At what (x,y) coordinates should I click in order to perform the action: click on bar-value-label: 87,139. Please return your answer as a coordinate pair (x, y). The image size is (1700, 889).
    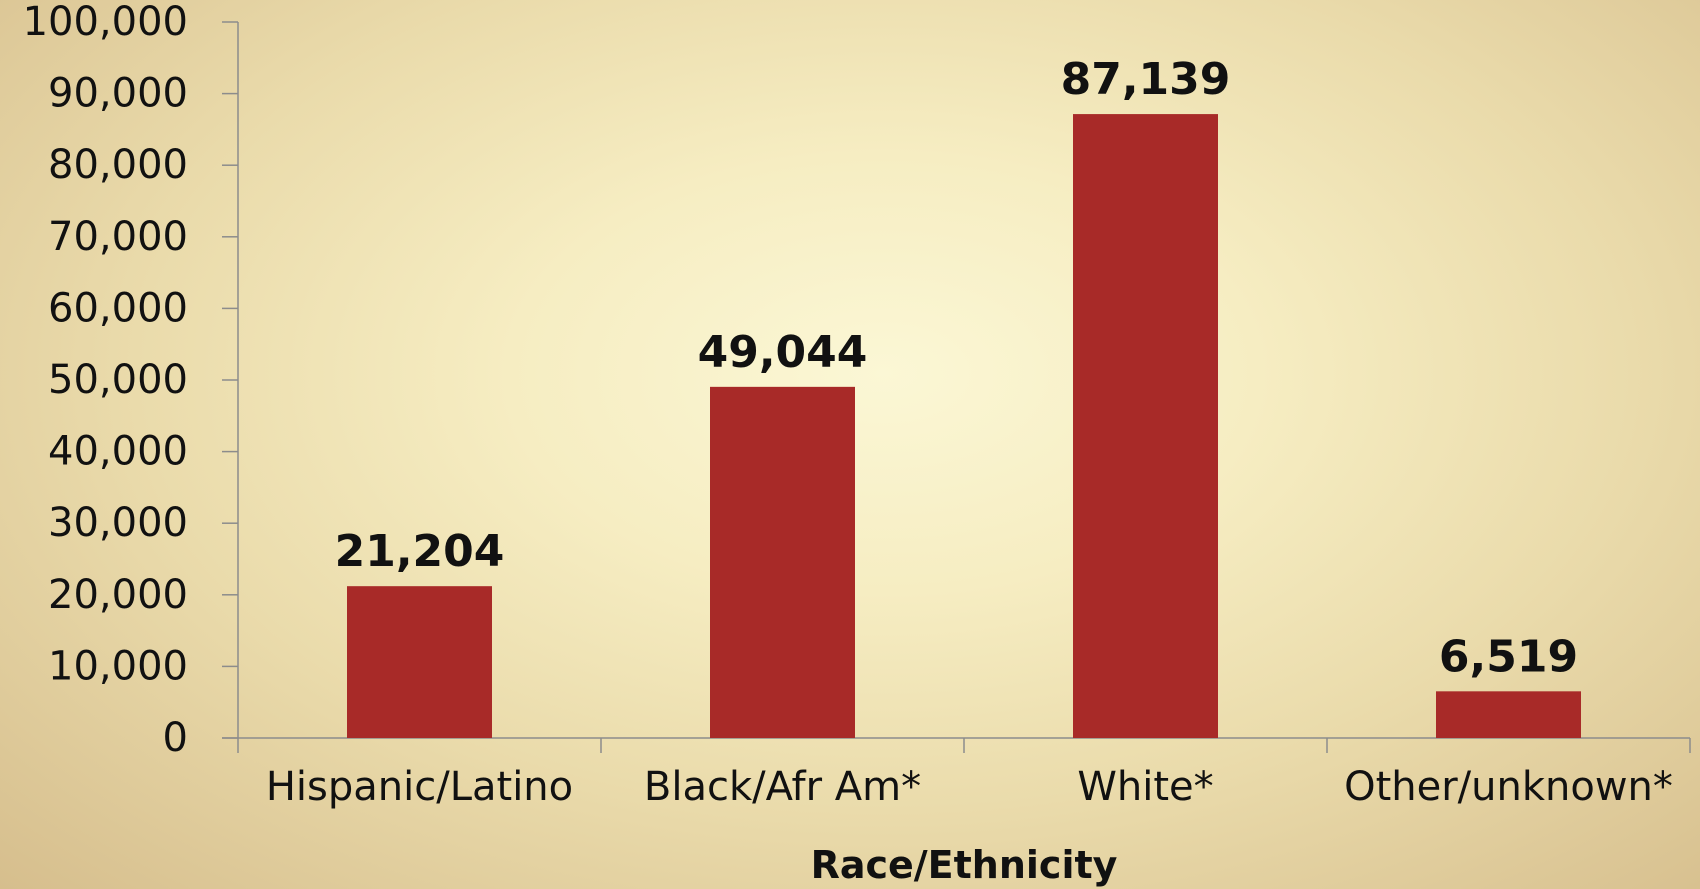
    Looking at the image, I should click on (1146, 79).